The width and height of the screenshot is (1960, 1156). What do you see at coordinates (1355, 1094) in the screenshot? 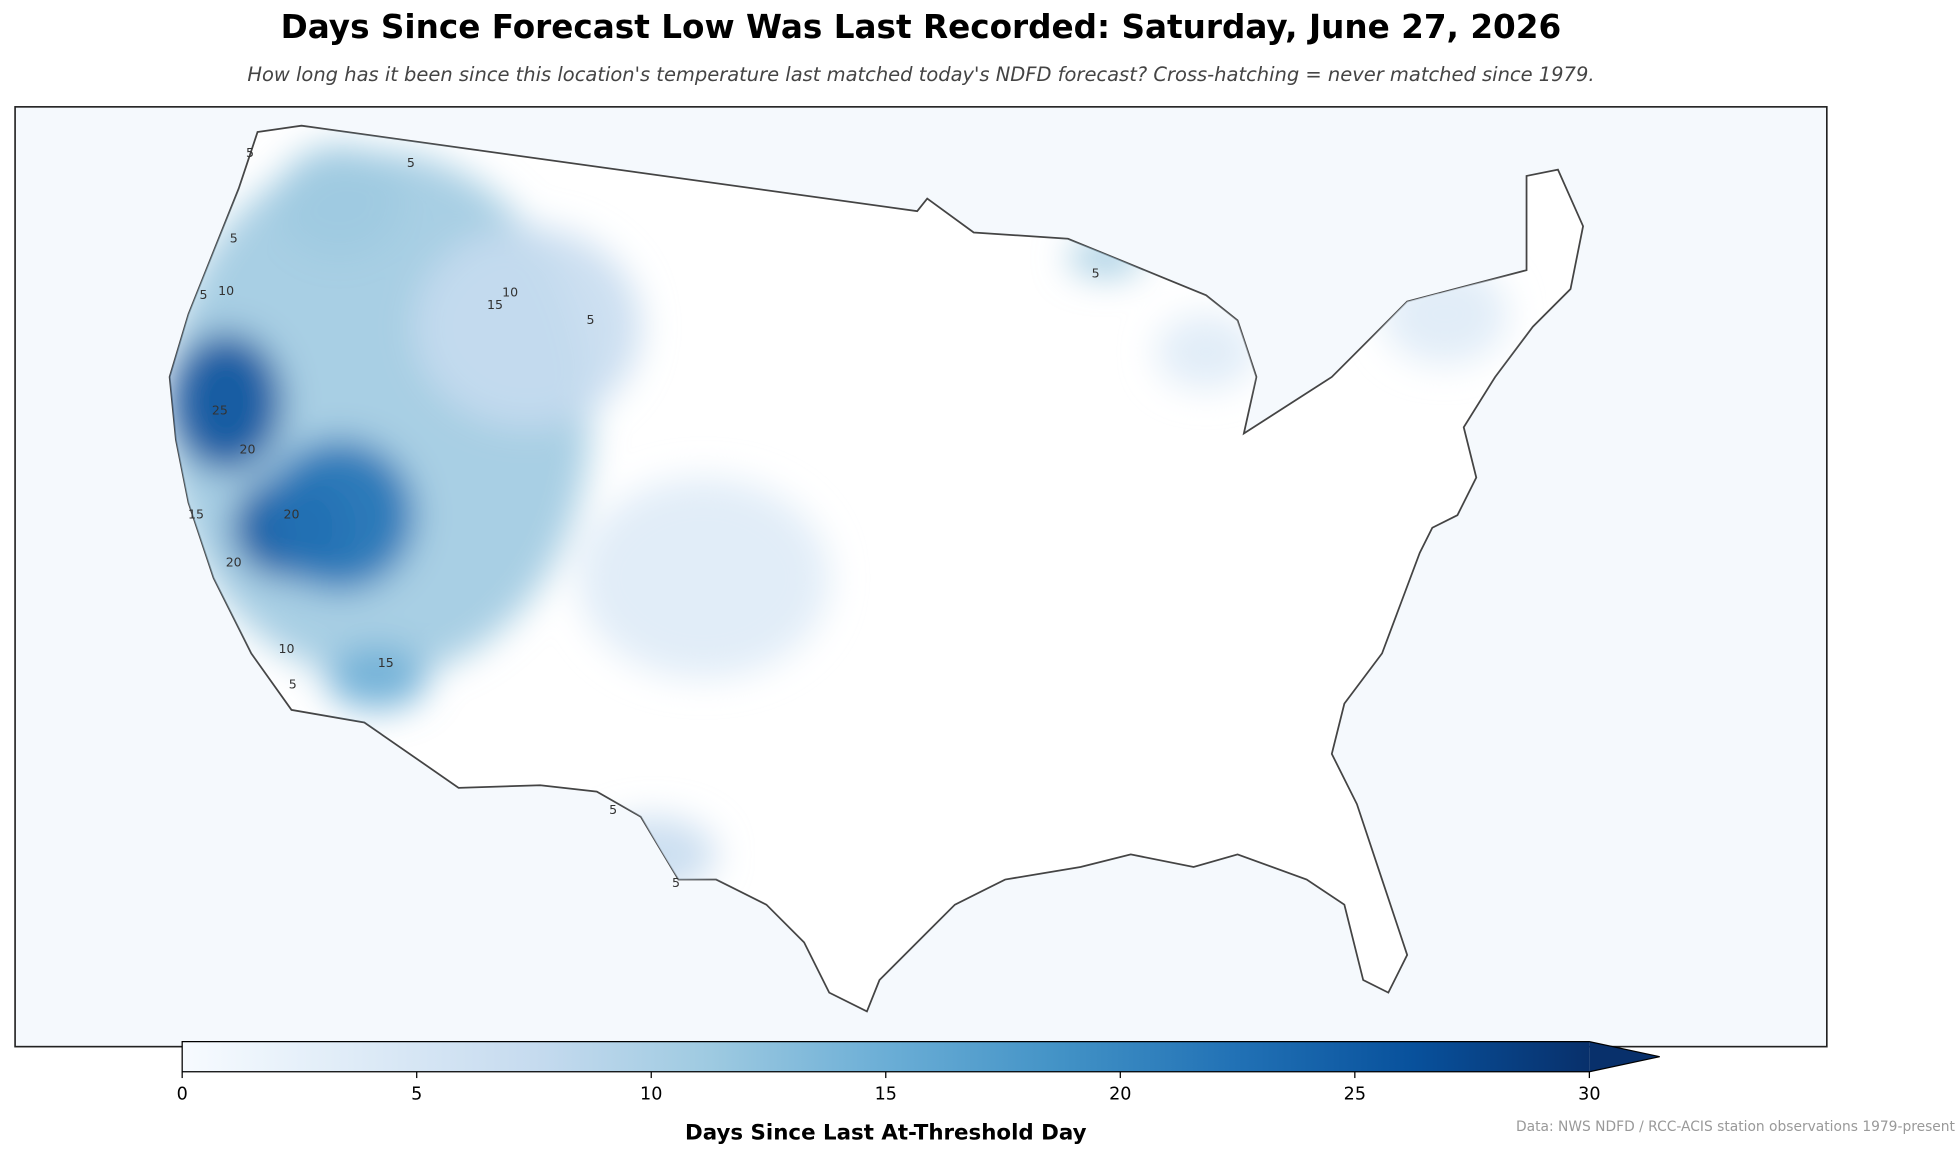
I see `colorbar-tick-label: 25` at bounding box center [1355, 1094].